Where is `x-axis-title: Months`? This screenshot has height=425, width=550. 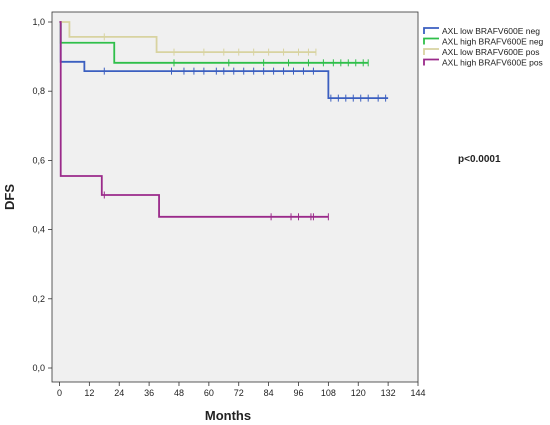 x-axis-title: Months is located at coordinates (228, 415).